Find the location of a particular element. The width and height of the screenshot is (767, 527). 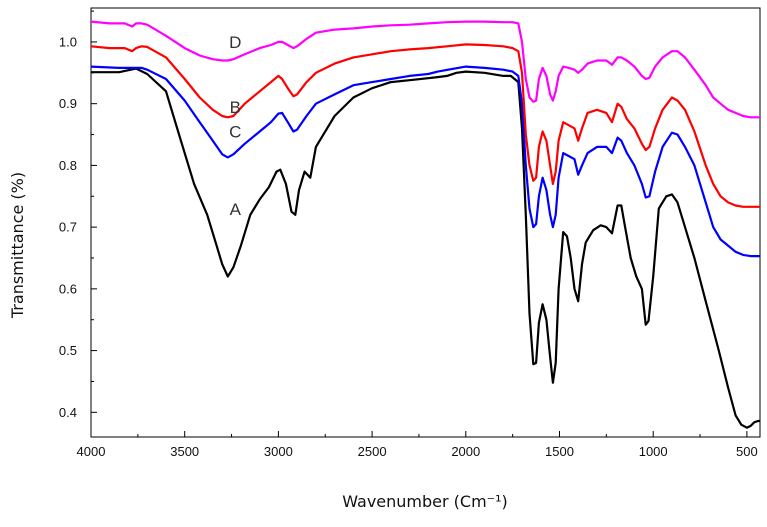

x-tick-label: 2000 is located at coordinates (465, 451).